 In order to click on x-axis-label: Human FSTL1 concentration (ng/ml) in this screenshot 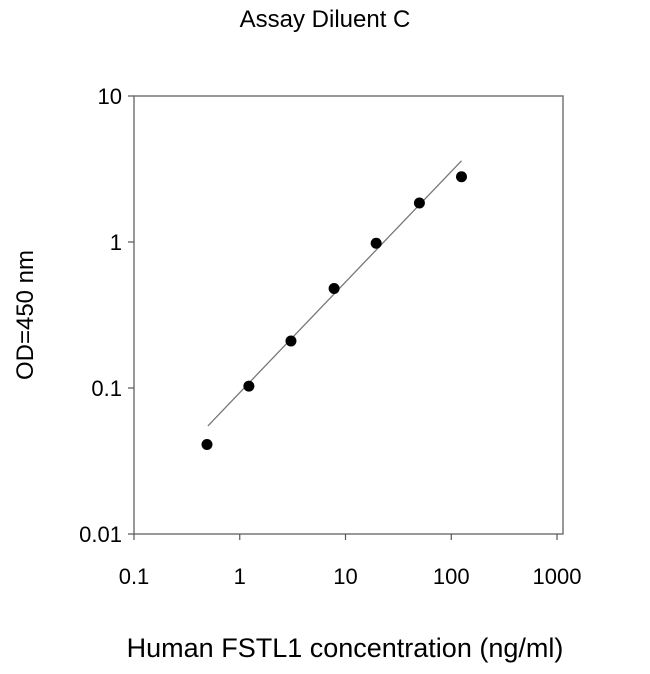, I will do `click(345, 648)`.